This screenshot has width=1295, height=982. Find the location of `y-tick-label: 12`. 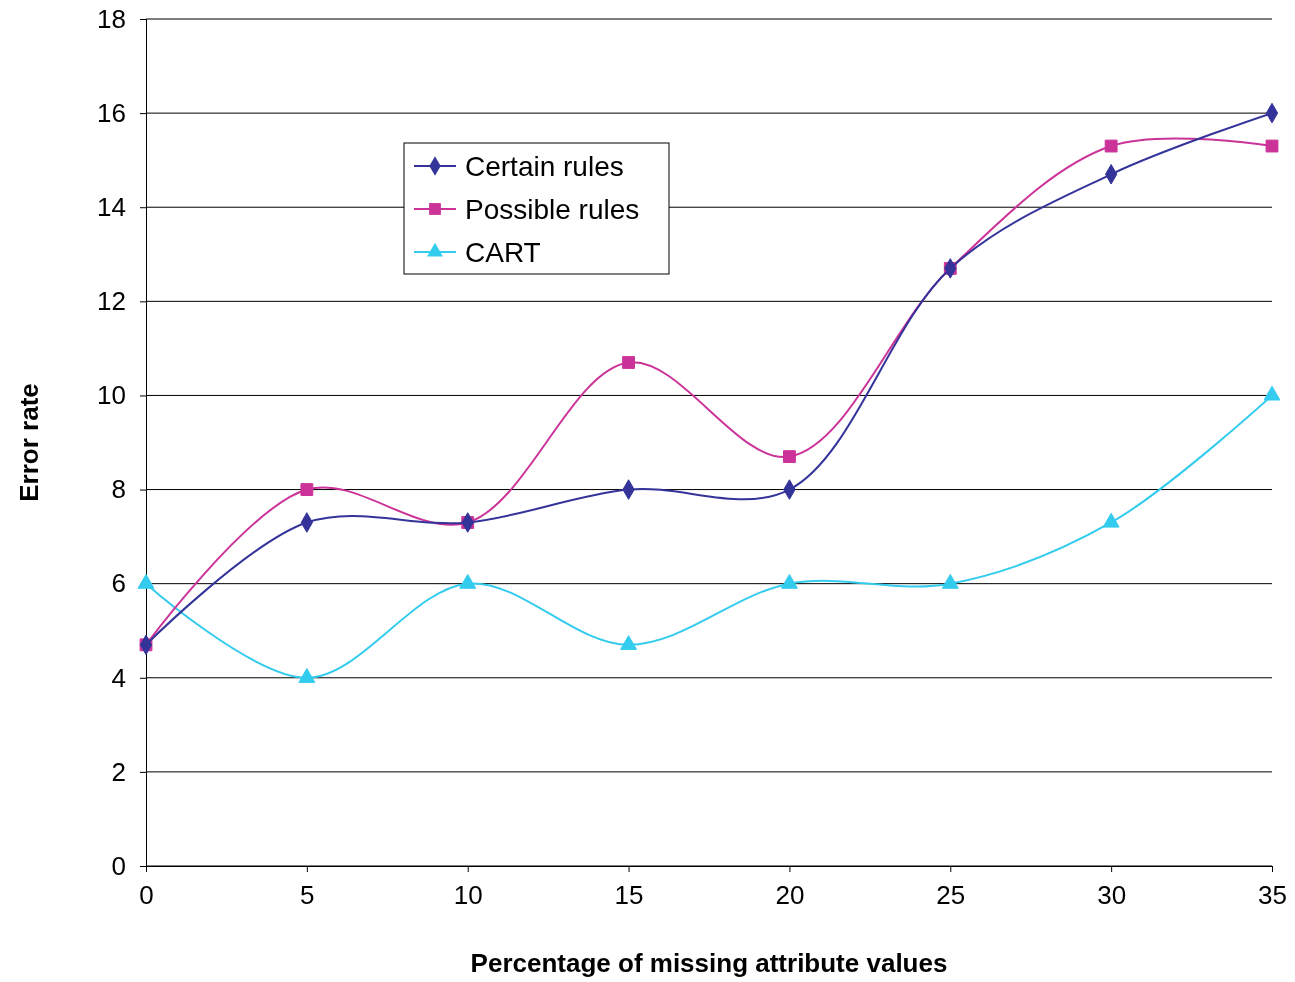

y-tick-label: 12 is located at coordinates (111, 301).